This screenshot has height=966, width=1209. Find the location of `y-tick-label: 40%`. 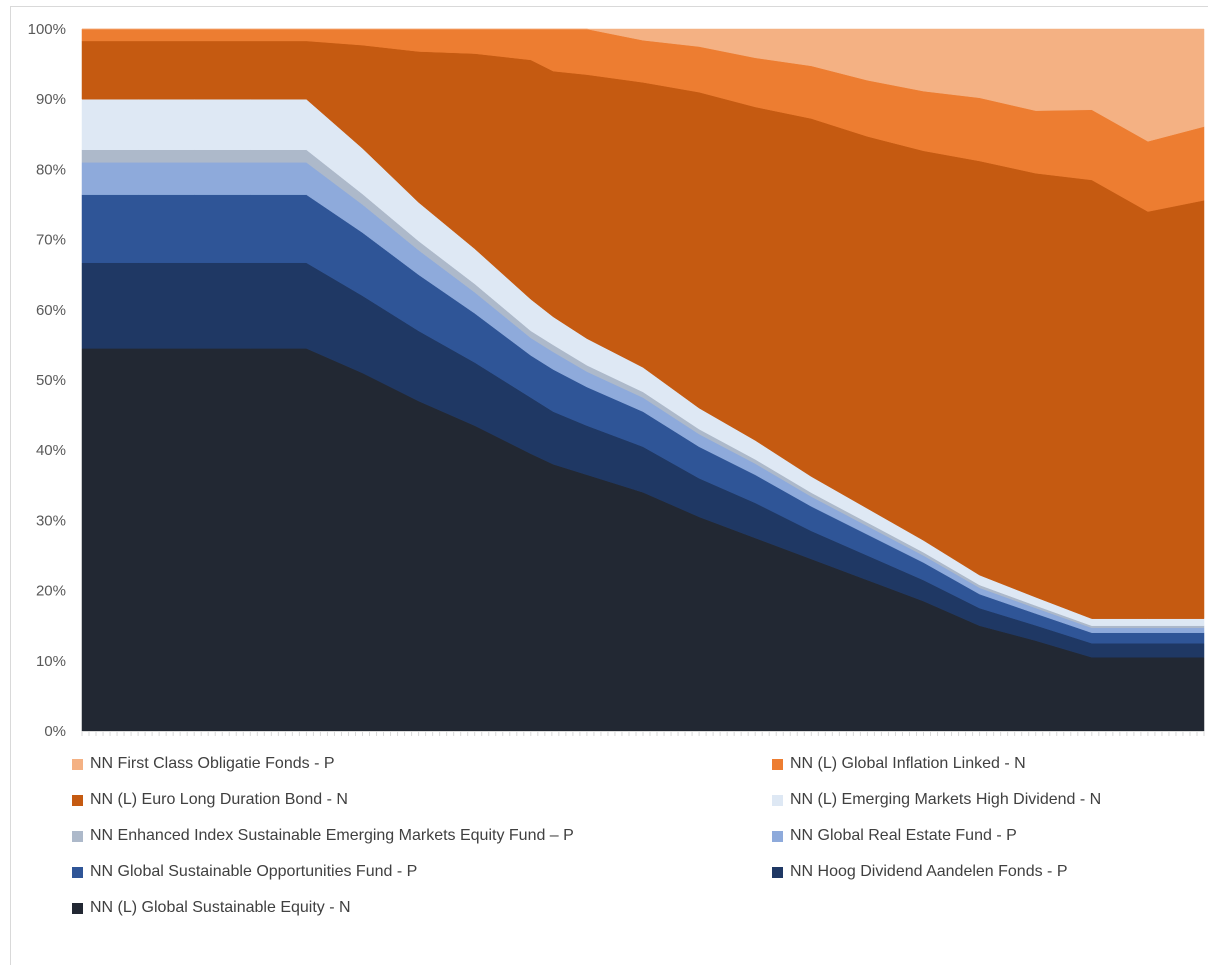

y-tick-label: 40% is located at coordinates (51, 450).